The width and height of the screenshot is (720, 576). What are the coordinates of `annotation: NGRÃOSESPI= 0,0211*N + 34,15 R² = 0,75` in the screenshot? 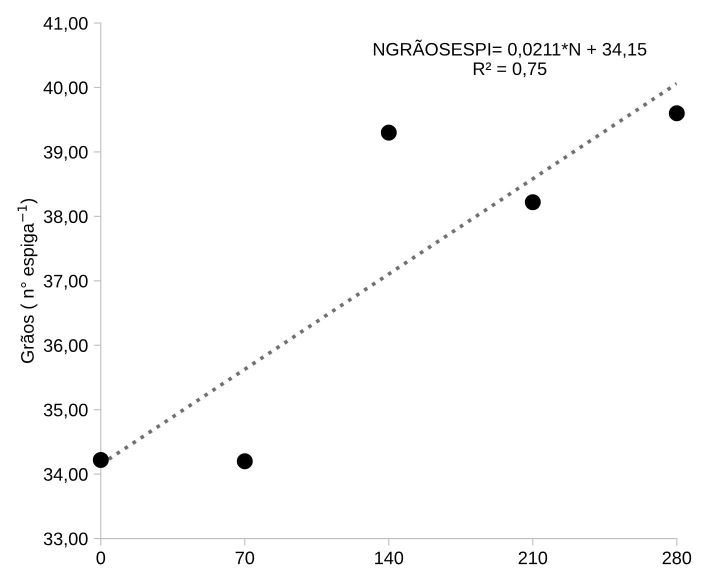 It's located at (510, 59).